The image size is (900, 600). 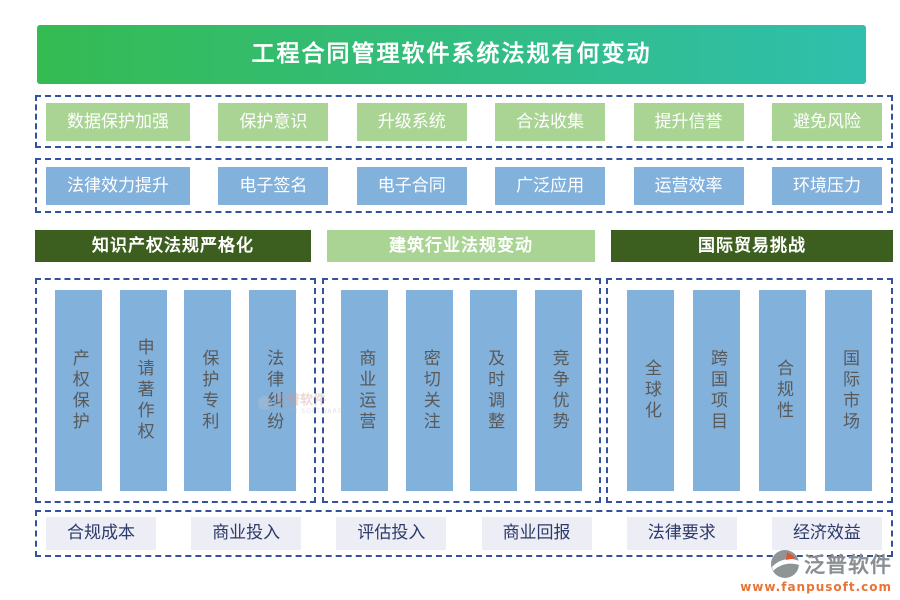 I want to click on bottom-tags-row: 合规成本 商业投入 评估投入 商业回报 法律要求 经济效益, so click(x=464, y=533).